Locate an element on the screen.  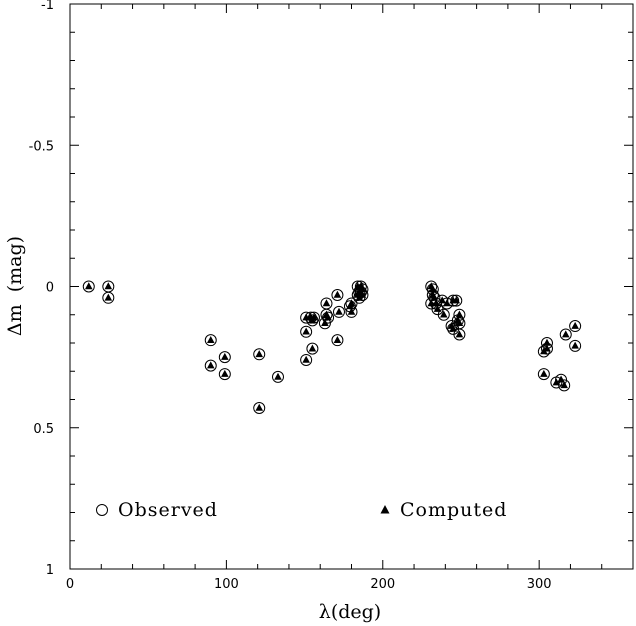
x-tick-label: 200 is located at coordinates (382, 584).